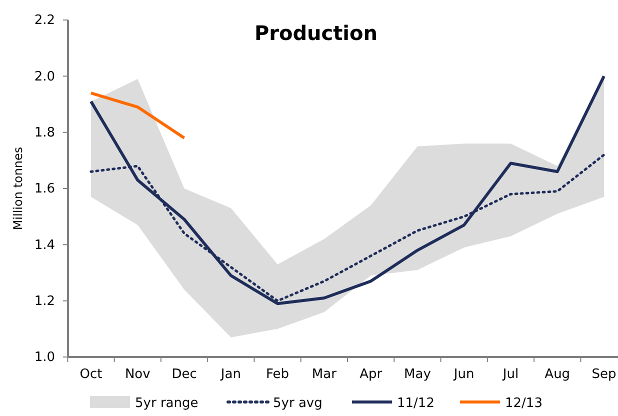 The image size is (618, 416). Describe the element at coordinates (463, 374) in the screenshot. I see `x-tick-label: Jun` at that location.